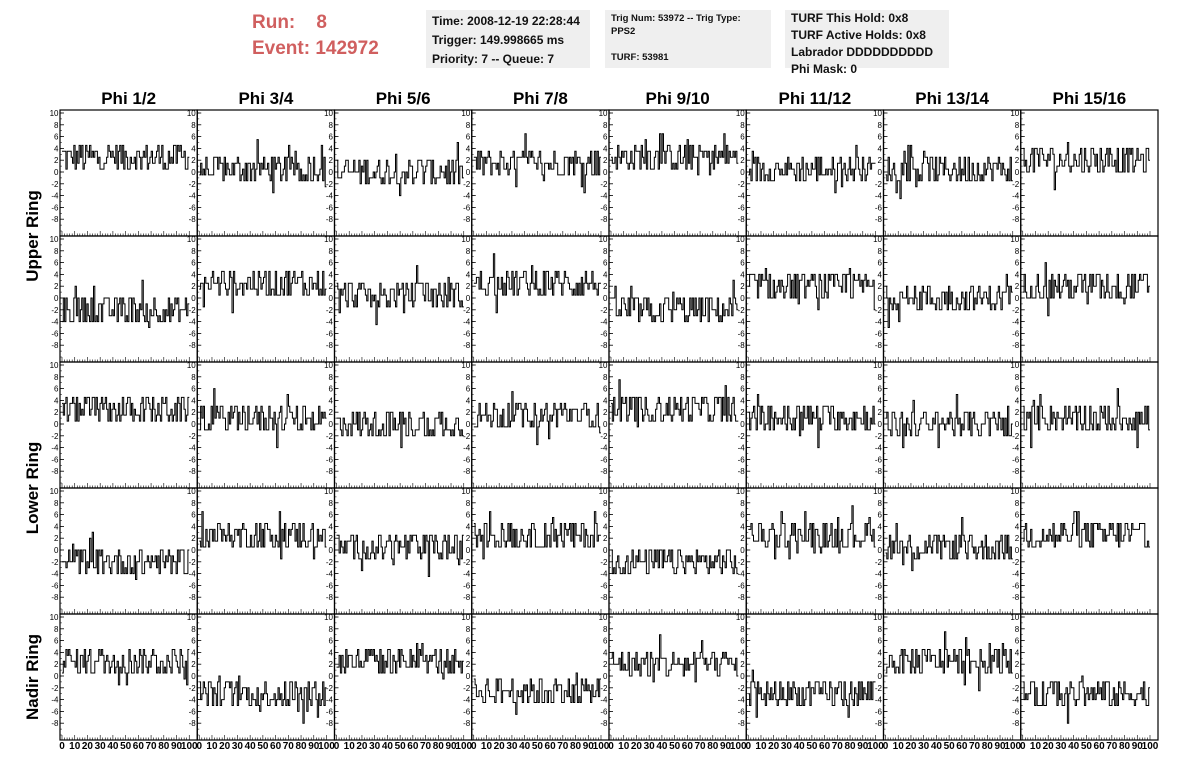 The image size is (1196, 772). I want to click on column-header: Phi 1/2, so click(128, 98).